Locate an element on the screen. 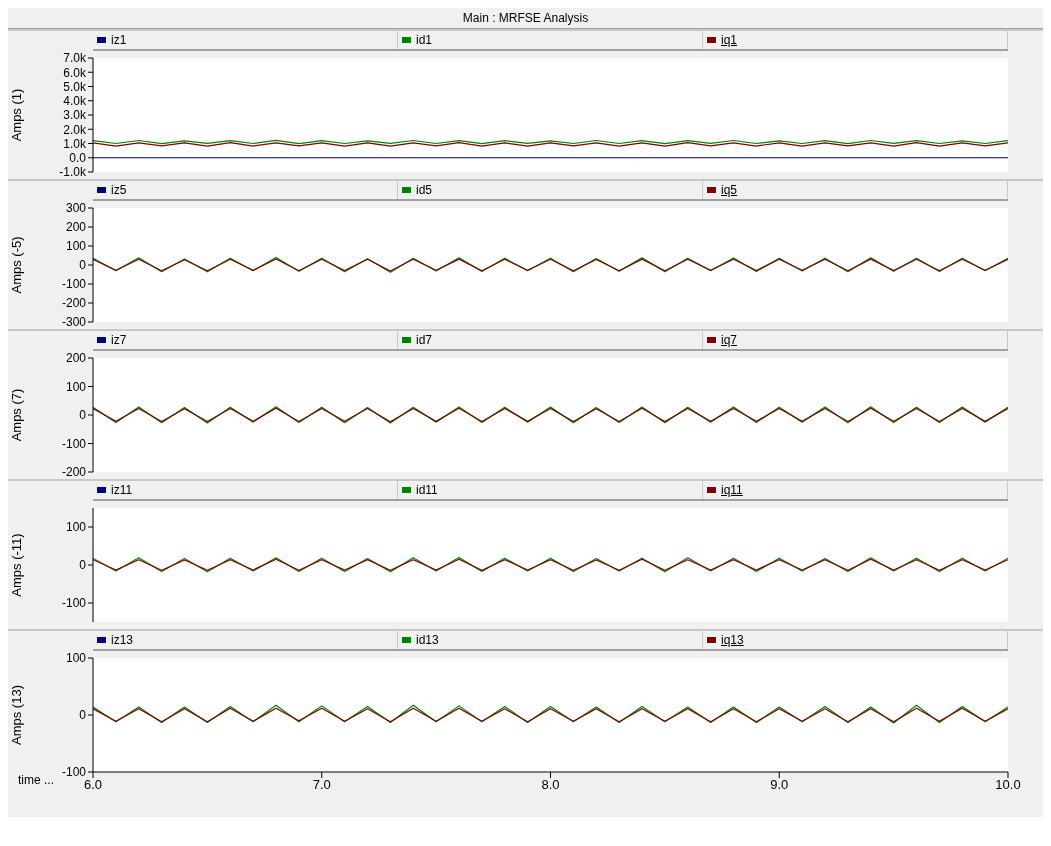 This screenshot has height=846, width=1051. x-tick-label: 10.0 is located at coordinates (1008, 785).